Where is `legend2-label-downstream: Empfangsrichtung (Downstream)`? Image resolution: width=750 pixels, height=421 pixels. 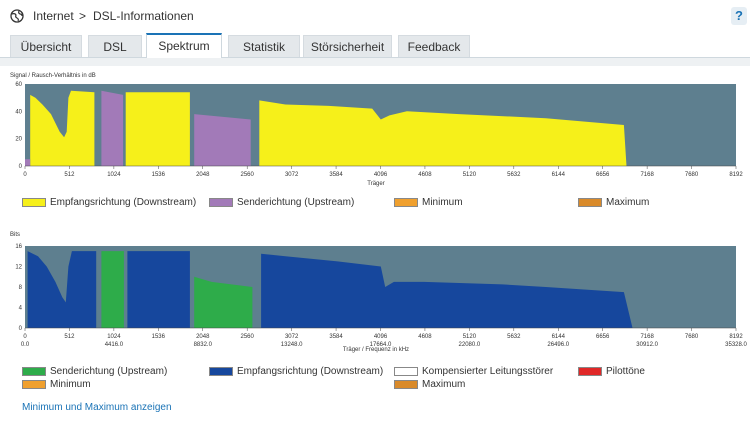
legend2-label-downstream: Empfangsrichtung (Downstream) is located at coordinates (310, 371).